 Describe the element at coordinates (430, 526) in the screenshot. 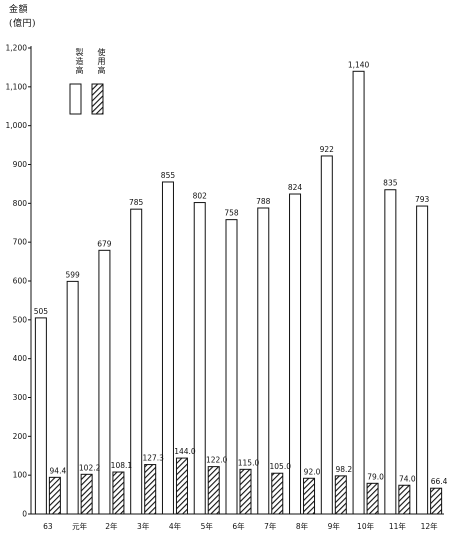

I see `x-tick-label: 12年` at that location.